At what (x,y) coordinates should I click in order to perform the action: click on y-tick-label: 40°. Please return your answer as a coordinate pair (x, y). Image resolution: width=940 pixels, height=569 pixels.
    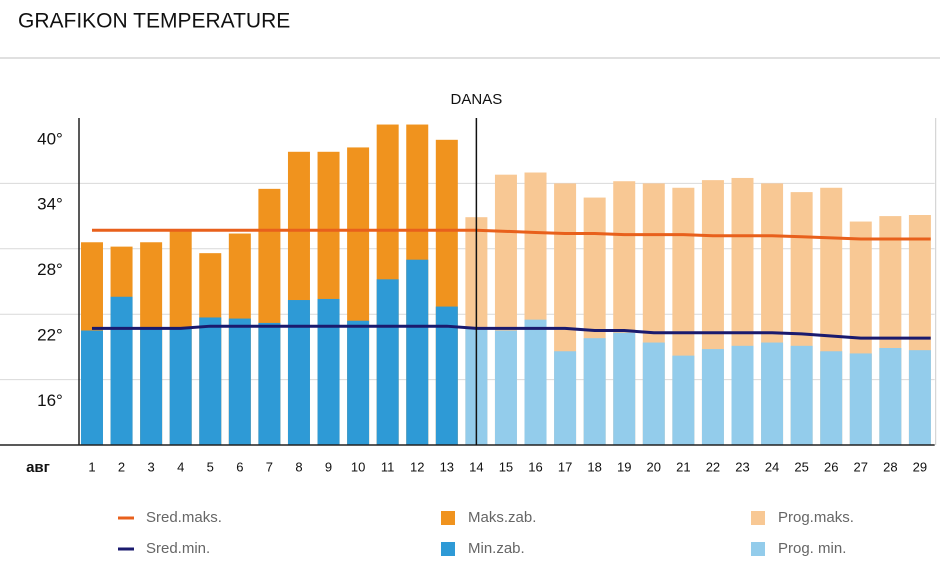
    Looking at the image, I should click on (50, 138).